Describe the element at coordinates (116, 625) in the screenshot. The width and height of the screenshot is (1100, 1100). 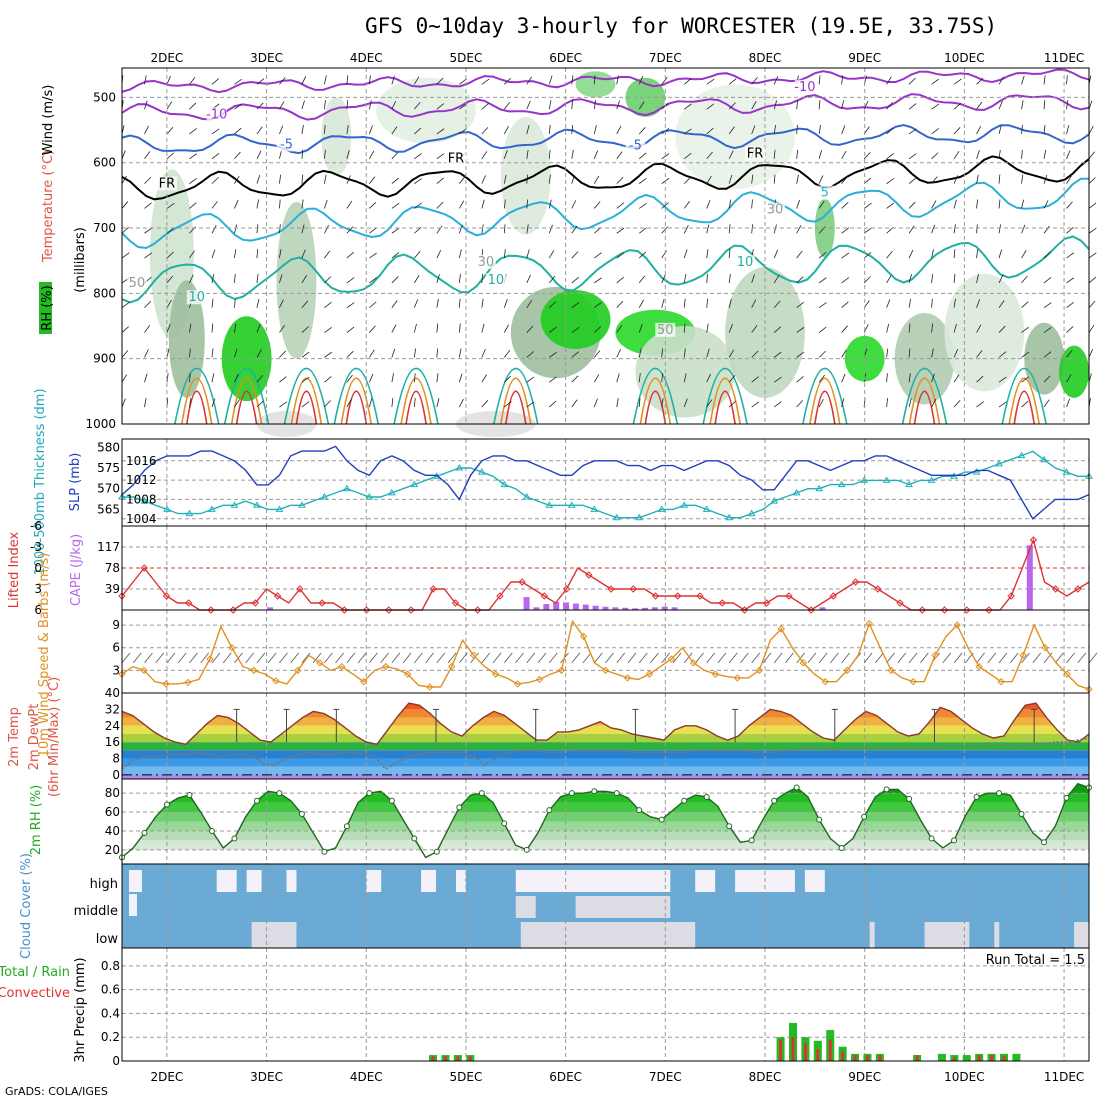
I see `y-tick-label: 9` at that location.